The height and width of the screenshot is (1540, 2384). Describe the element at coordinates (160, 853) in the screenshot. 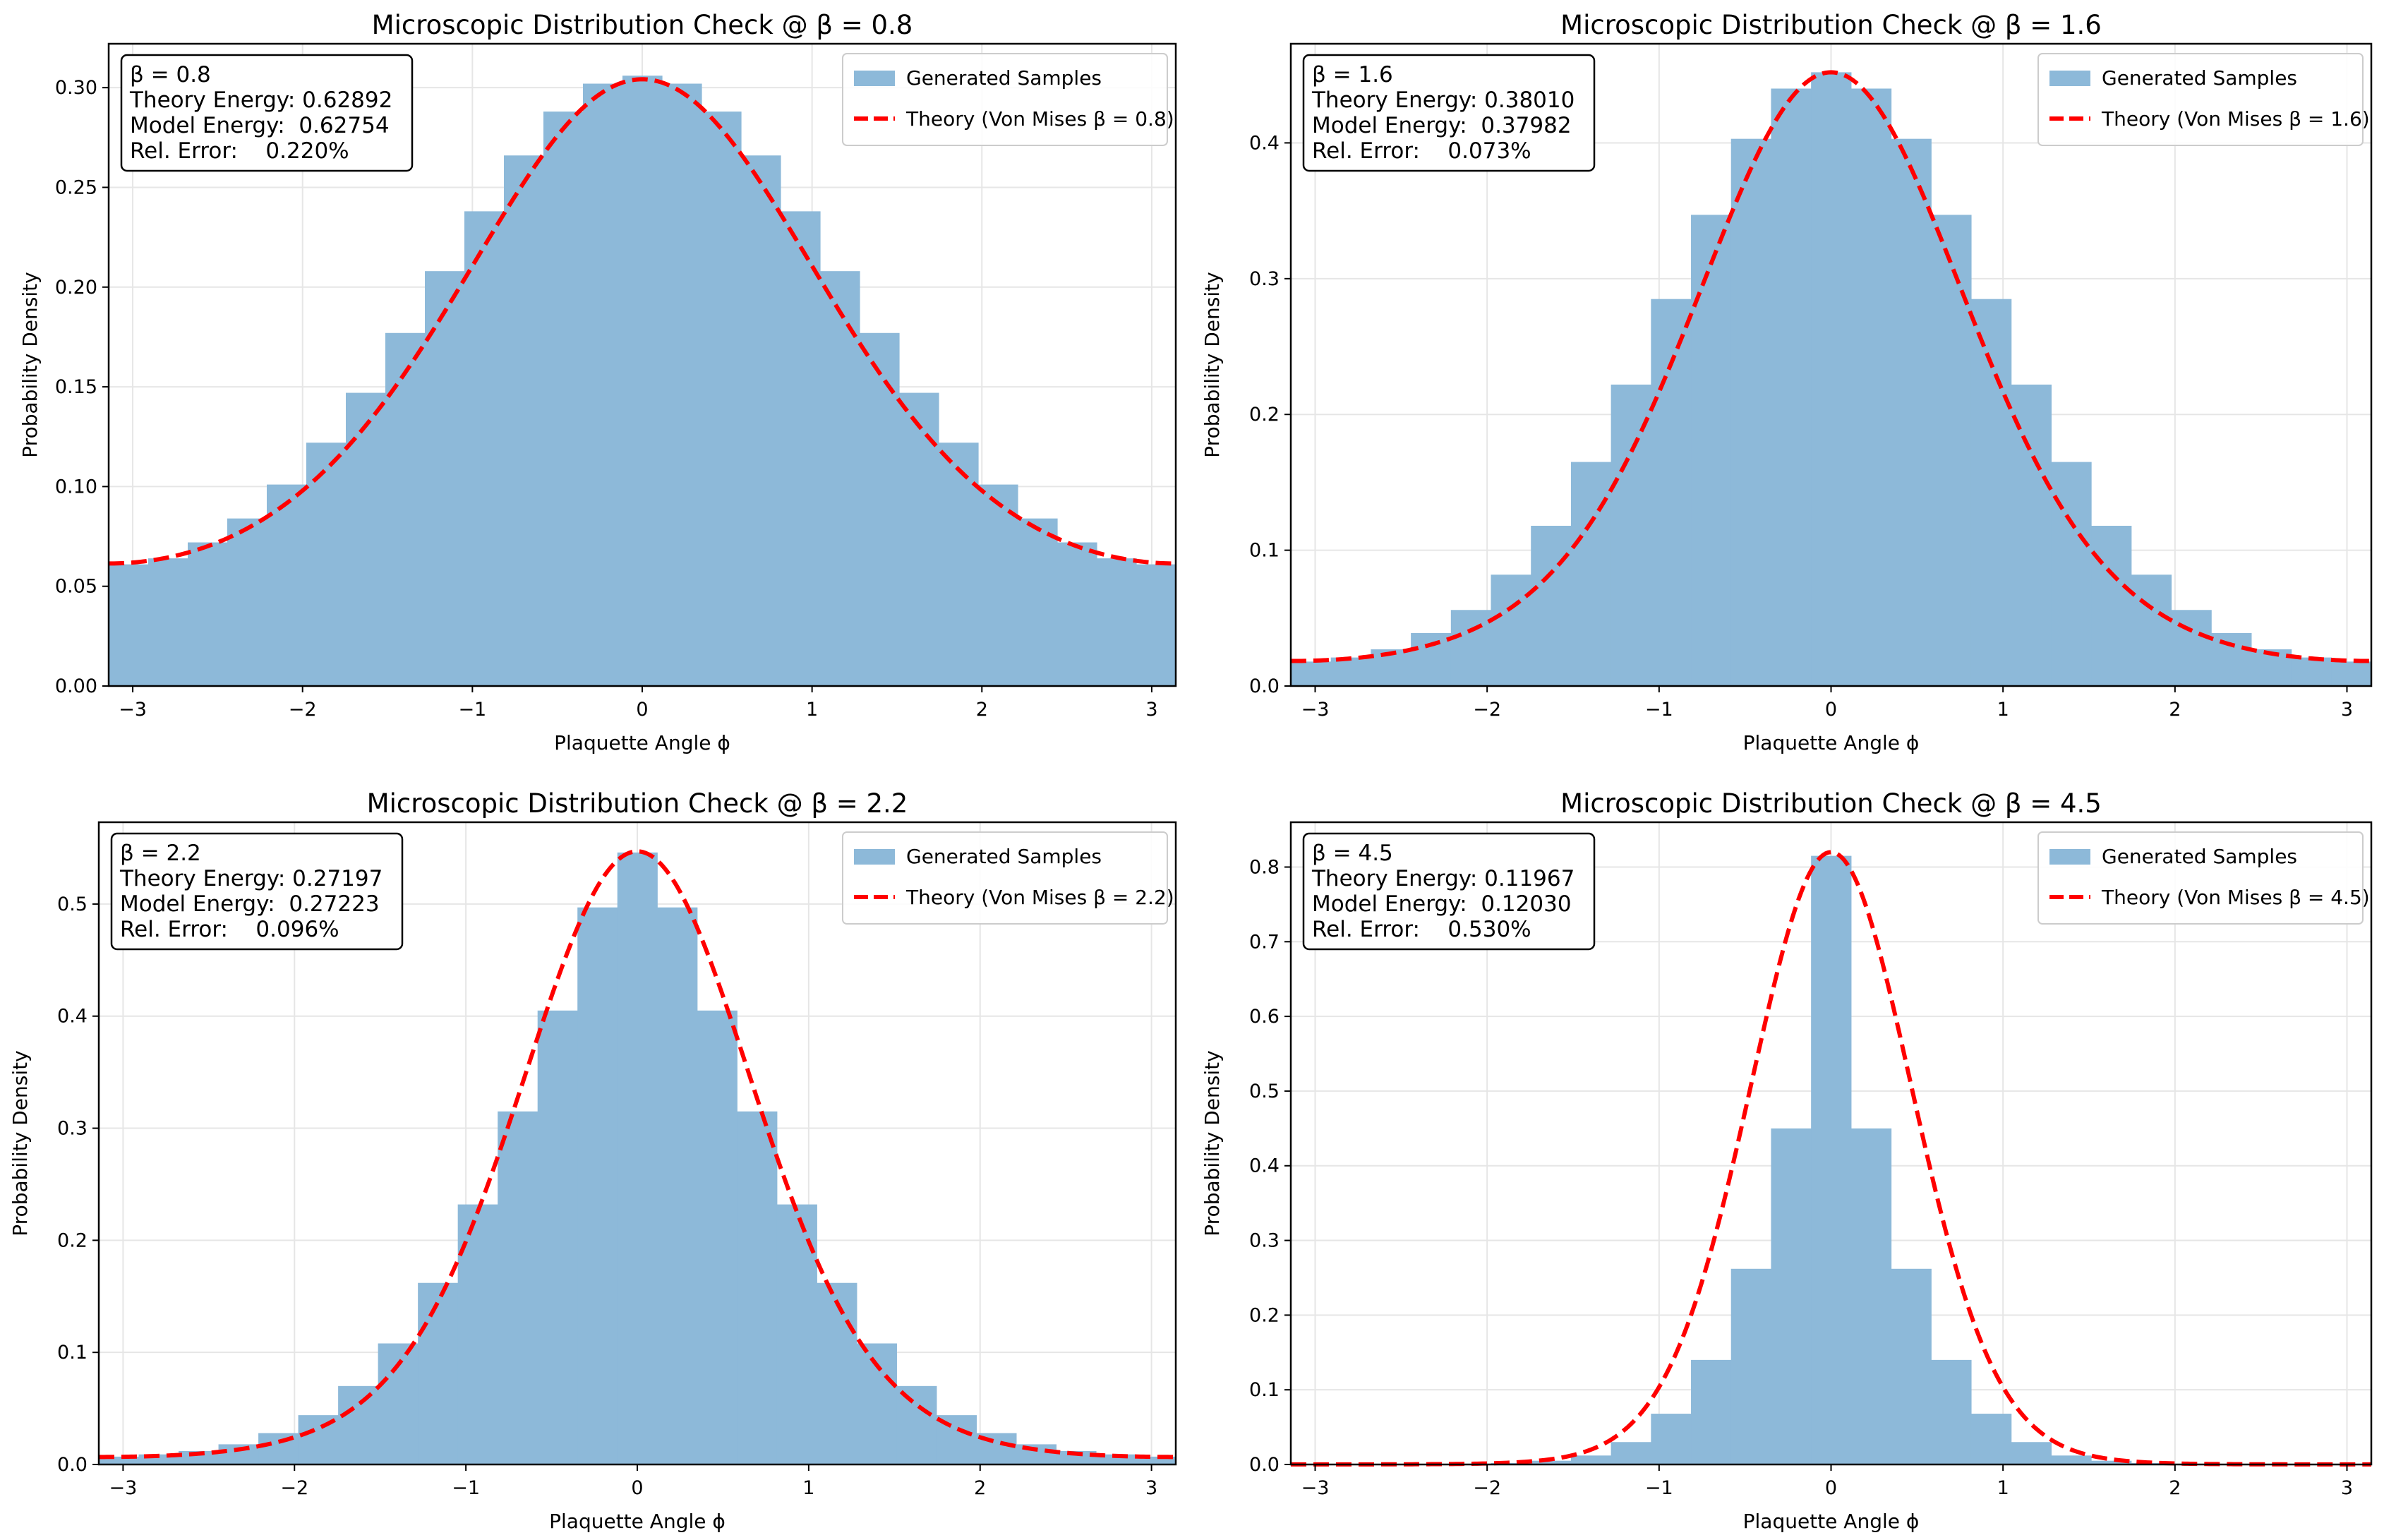

I see `stats-beta: β = 2.2` at that location.